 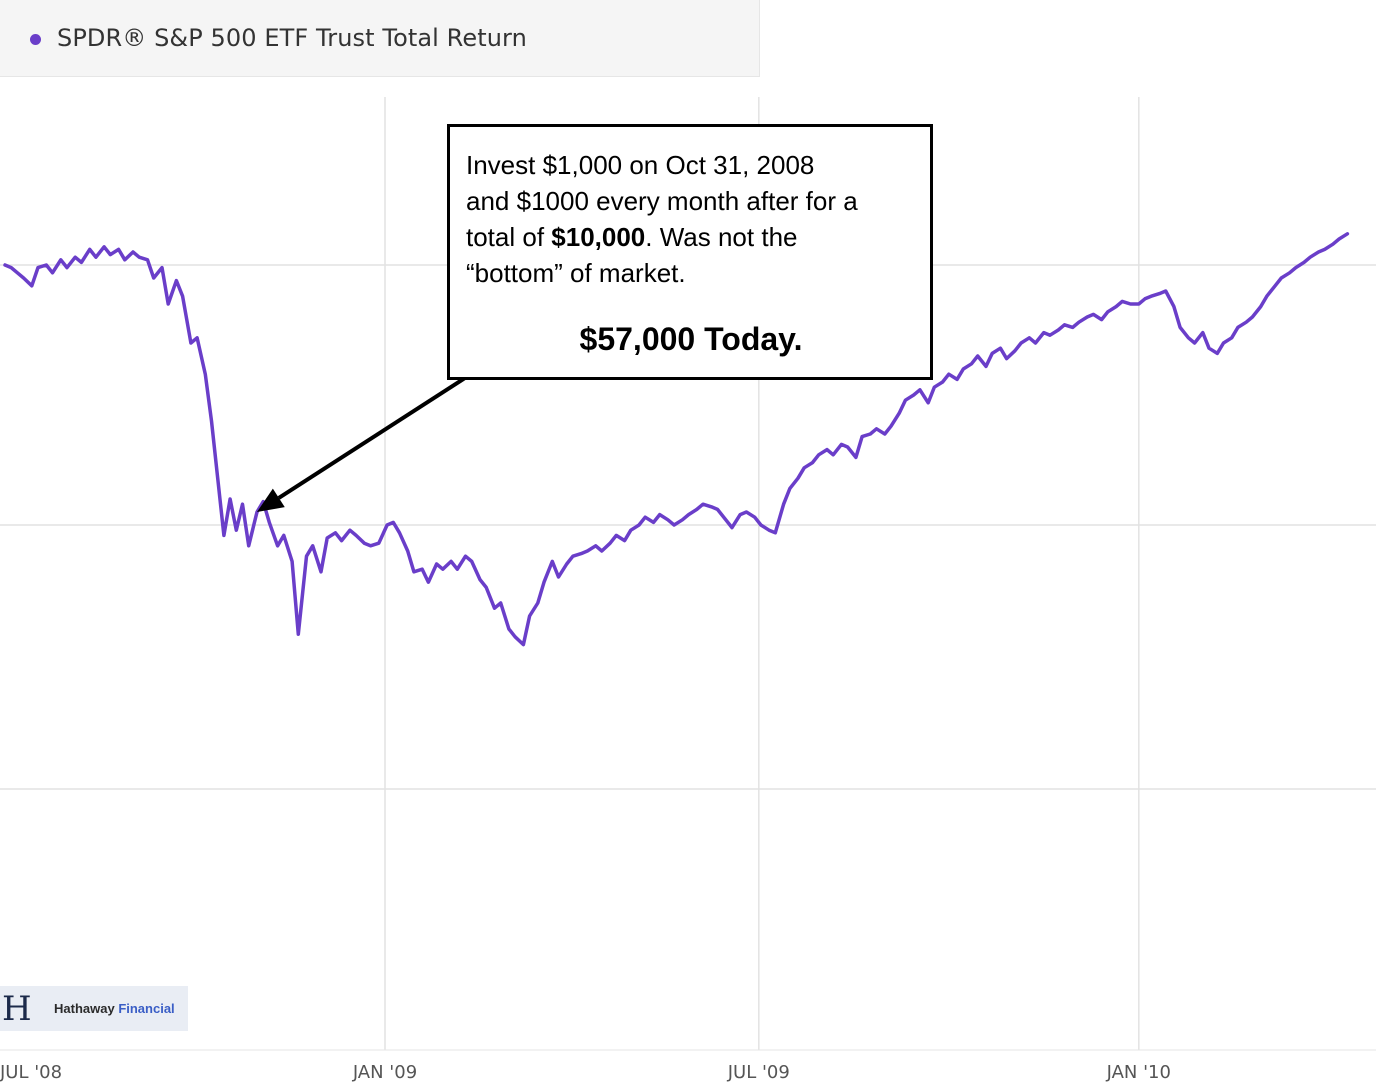 What do you see at coordinates (662, 201) in the screenshot?
I see `callout-line: and $1000 every month after for a` at bounding box center [662, 201].